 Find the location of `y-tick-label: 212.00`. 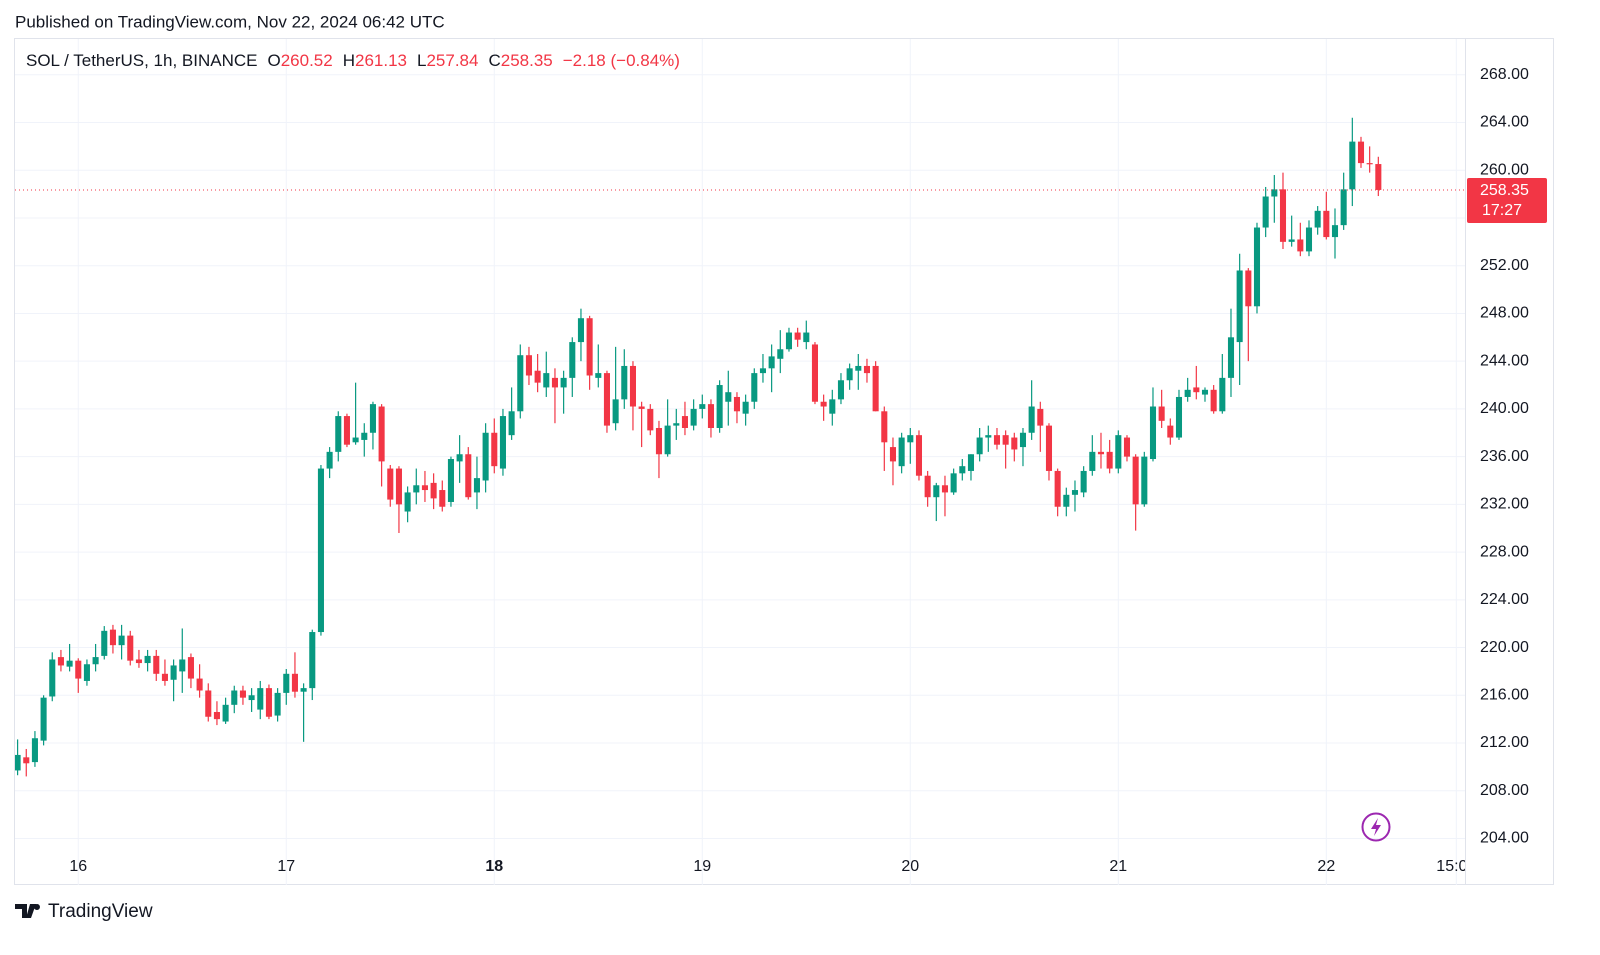

y-tick-label: 212.00 is located at coordinates (1504, 742).